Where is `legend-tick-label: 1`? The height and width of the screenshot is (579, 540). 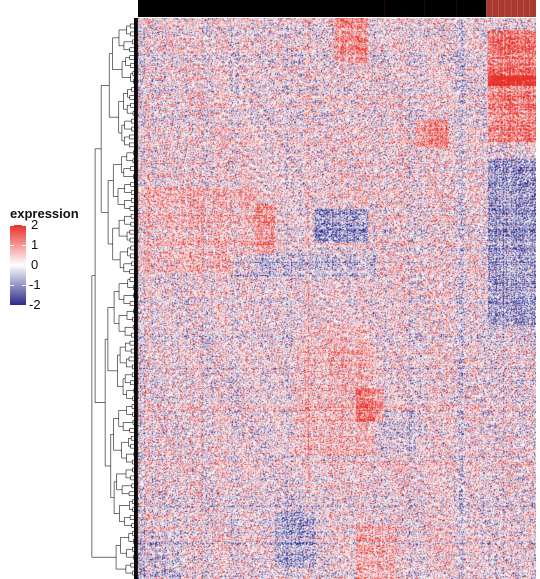 legend-tick-label: 1 is located at coordinates (35, 244).